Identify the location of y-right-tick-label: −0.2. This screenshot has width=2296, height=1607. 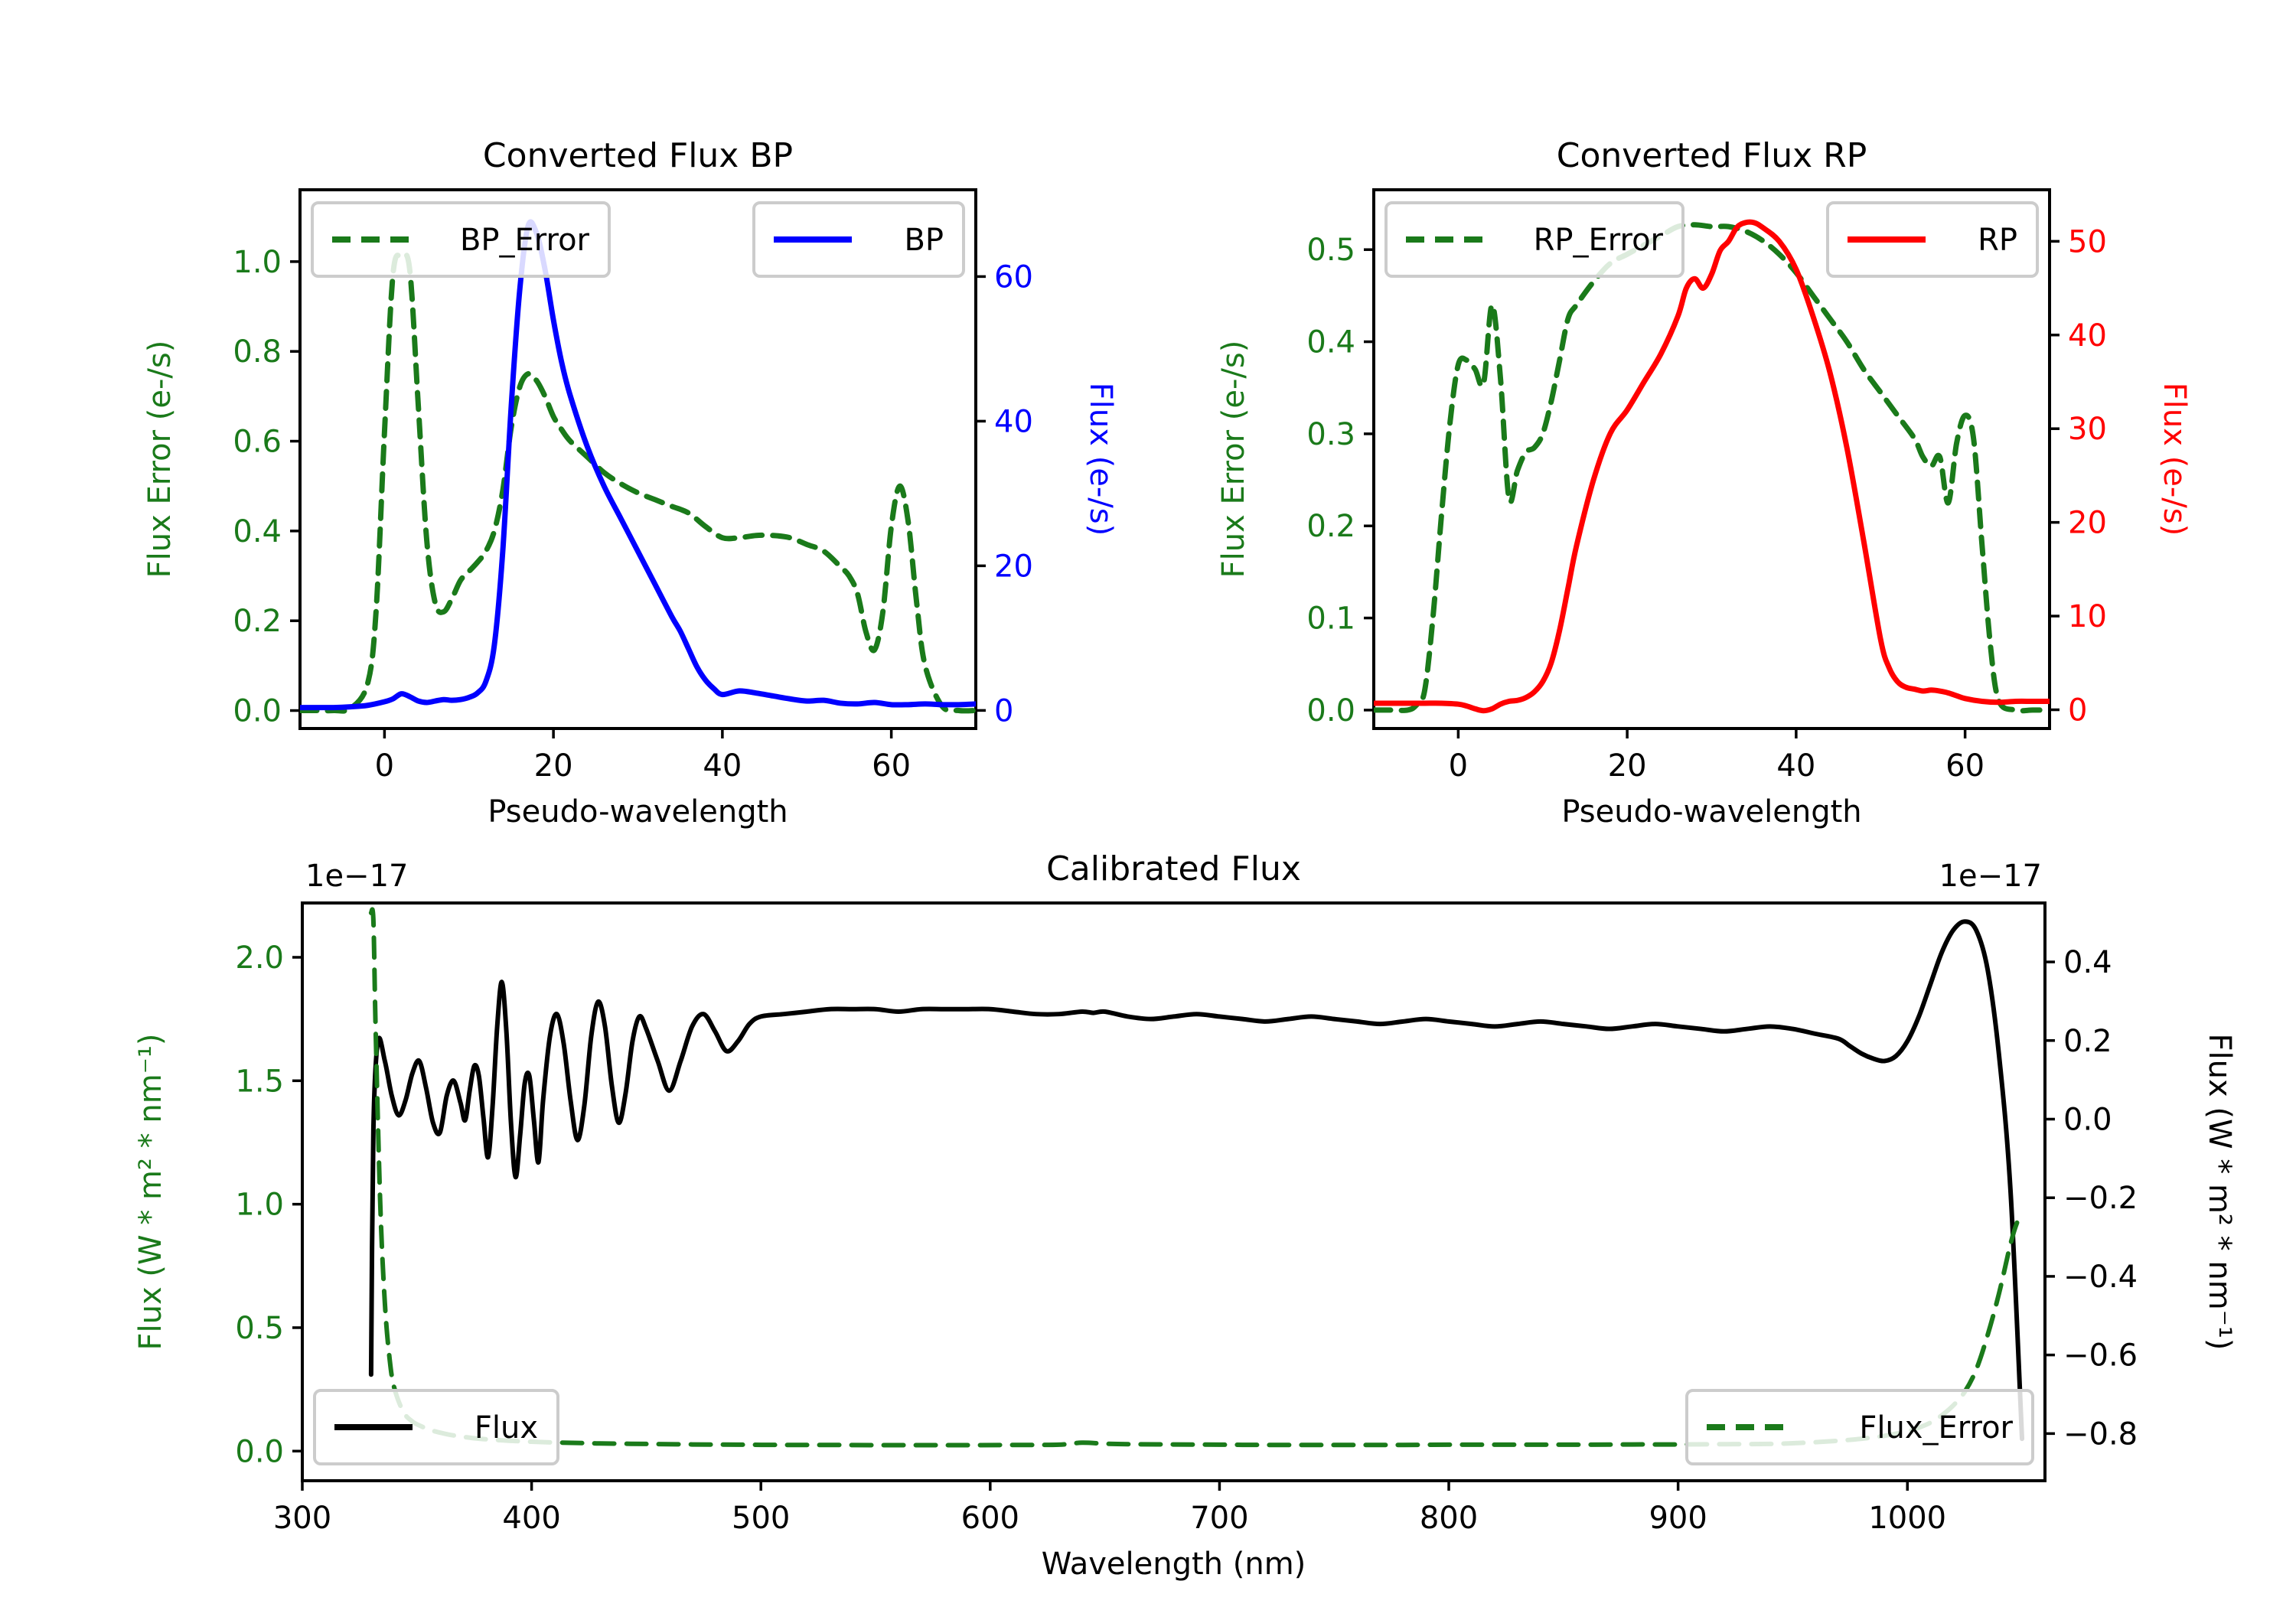
(2100, 1198).